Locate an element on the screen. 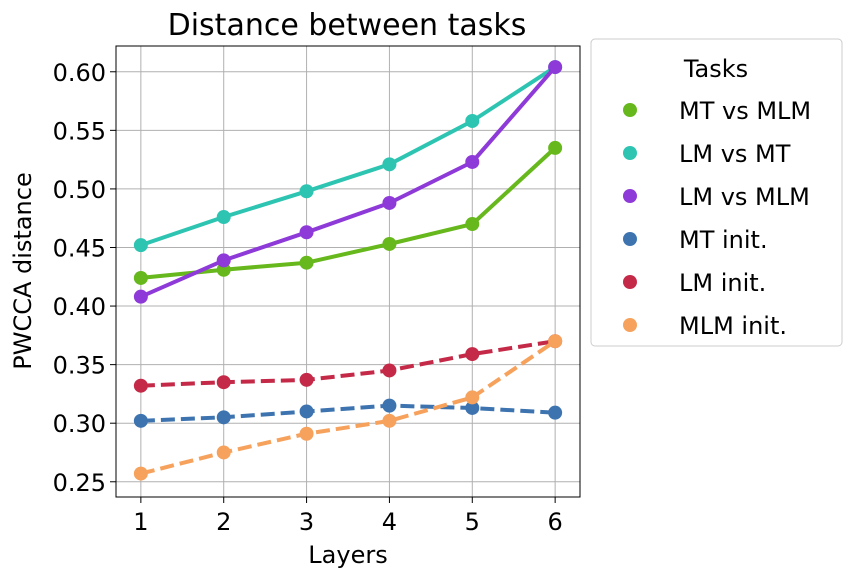  y-tick-label: 0.45 is located at coordinates (79, 248).